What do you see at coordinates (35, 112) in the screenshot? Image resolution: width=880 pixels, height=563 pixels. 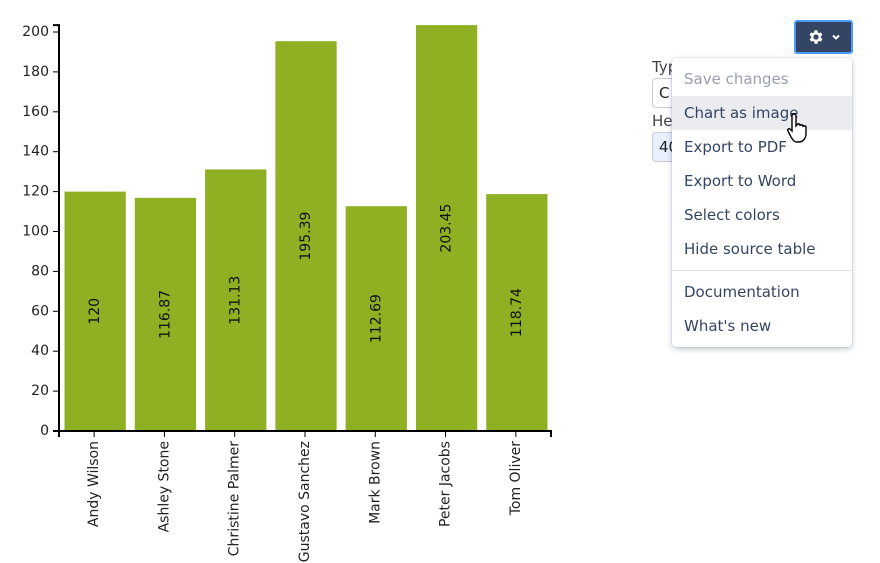 I see `y-tick-label: 160` at bounding box center [35, 112].